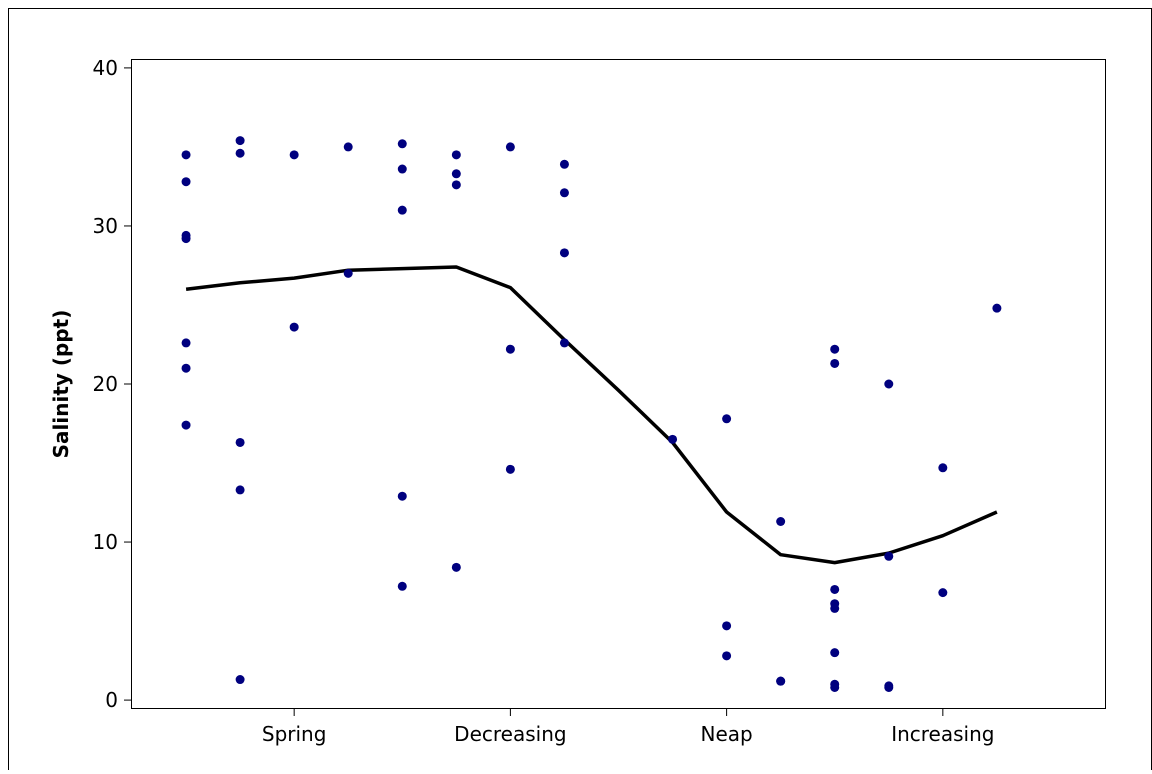  I want to click on x-tick-label: Decreasing, so click(510, 734).